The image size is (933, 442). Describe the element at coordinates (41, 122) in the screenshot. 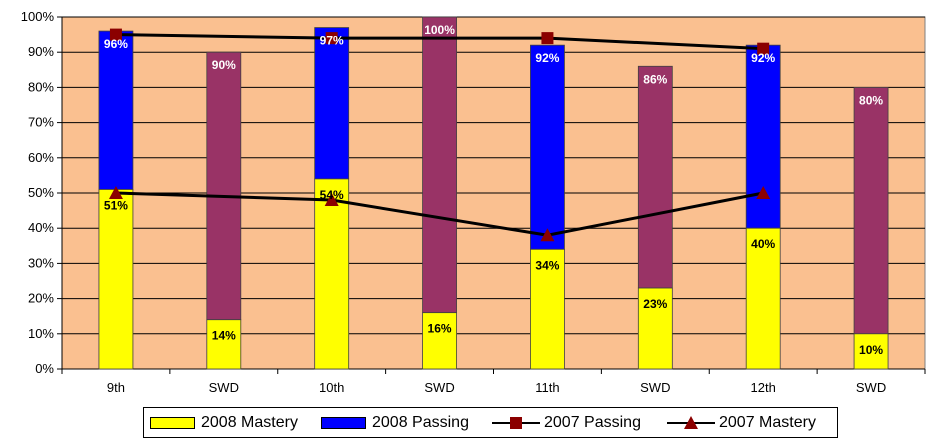

I see `y-tick-label: 70%` at that location.